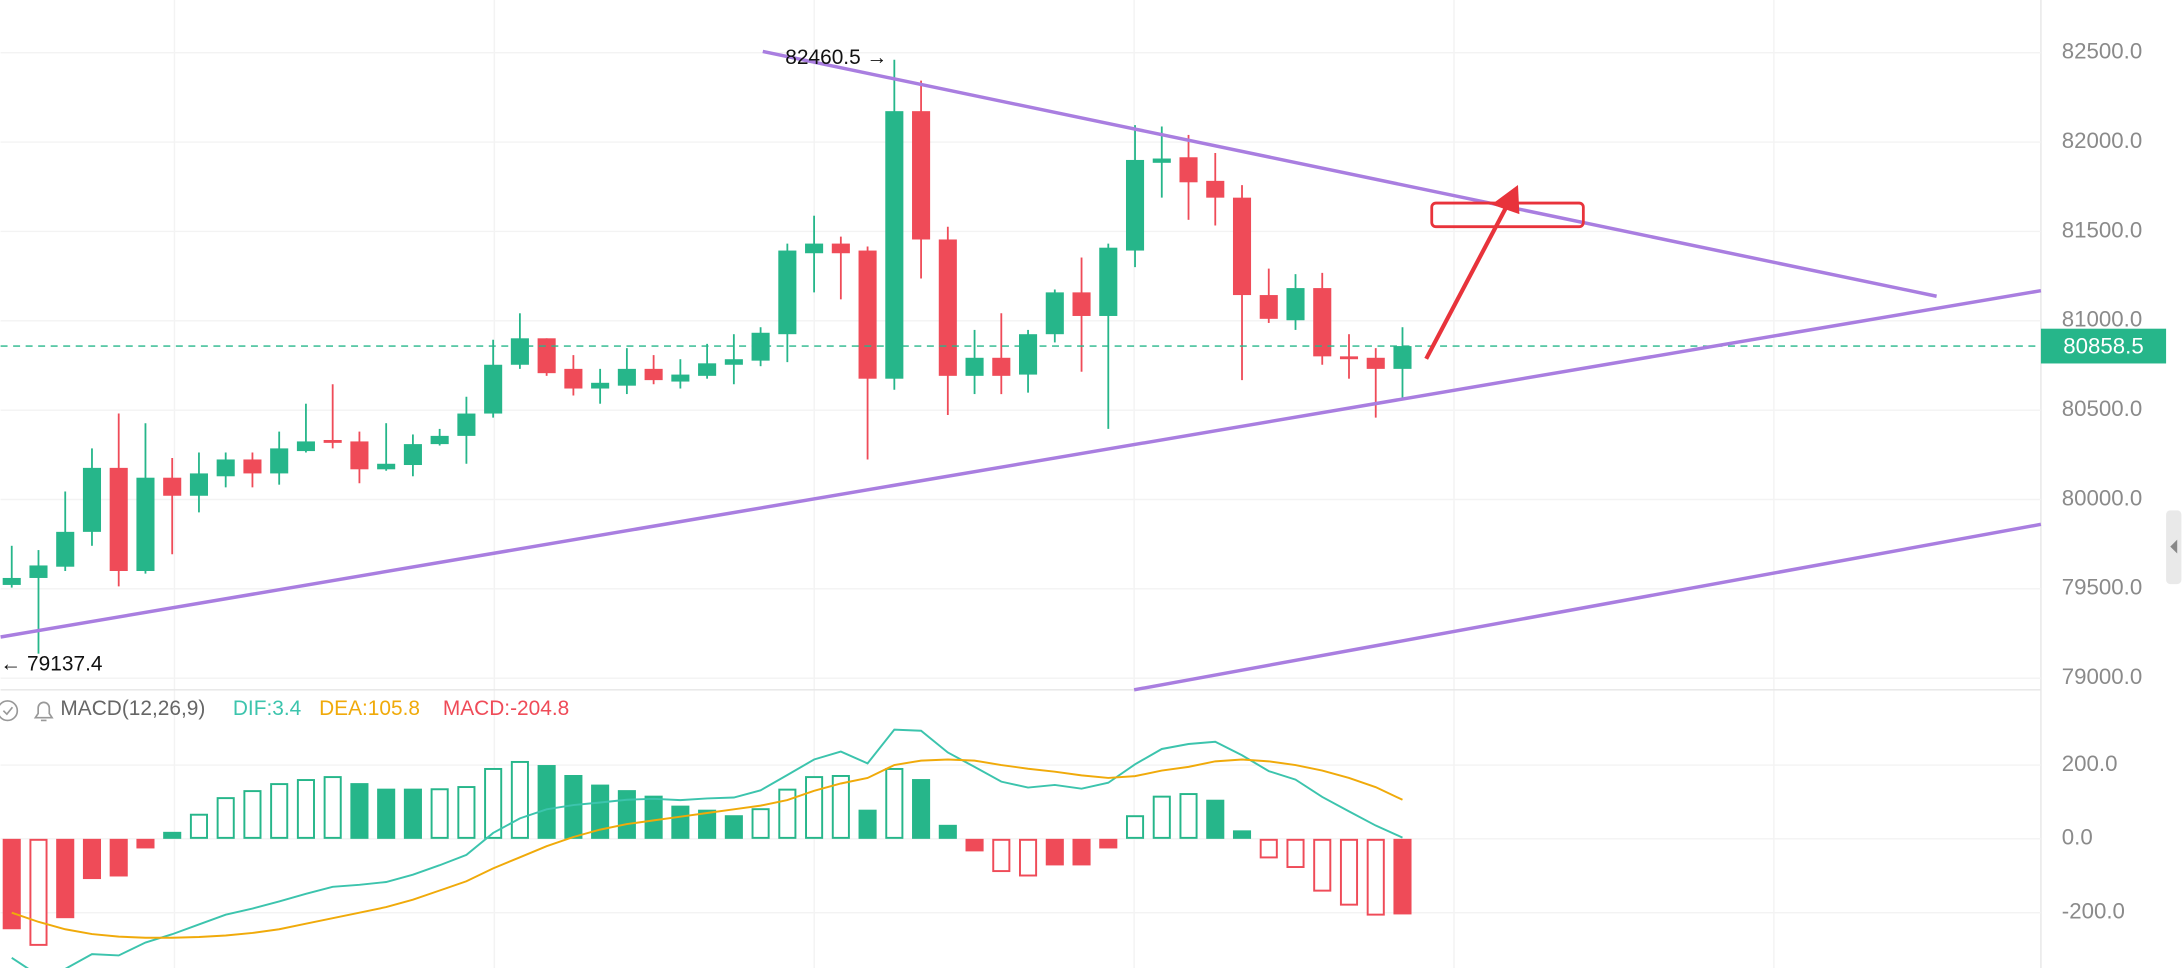  I want to click on trendline-upper, so click(1349, 173).